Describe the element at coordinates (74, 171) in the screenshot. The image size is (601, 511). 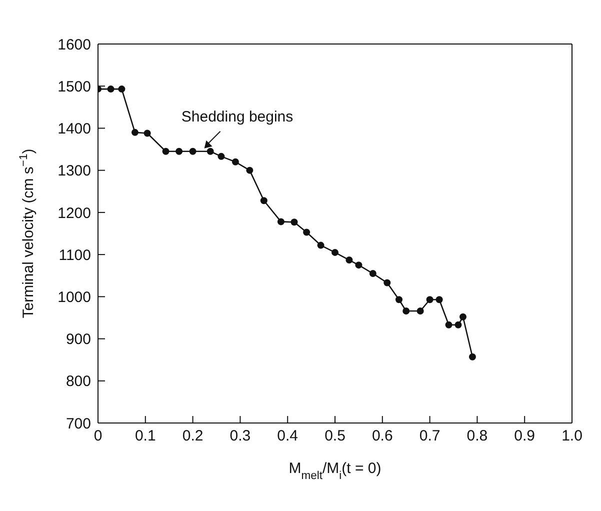
I see `y-tick-label: 1300` at that location.